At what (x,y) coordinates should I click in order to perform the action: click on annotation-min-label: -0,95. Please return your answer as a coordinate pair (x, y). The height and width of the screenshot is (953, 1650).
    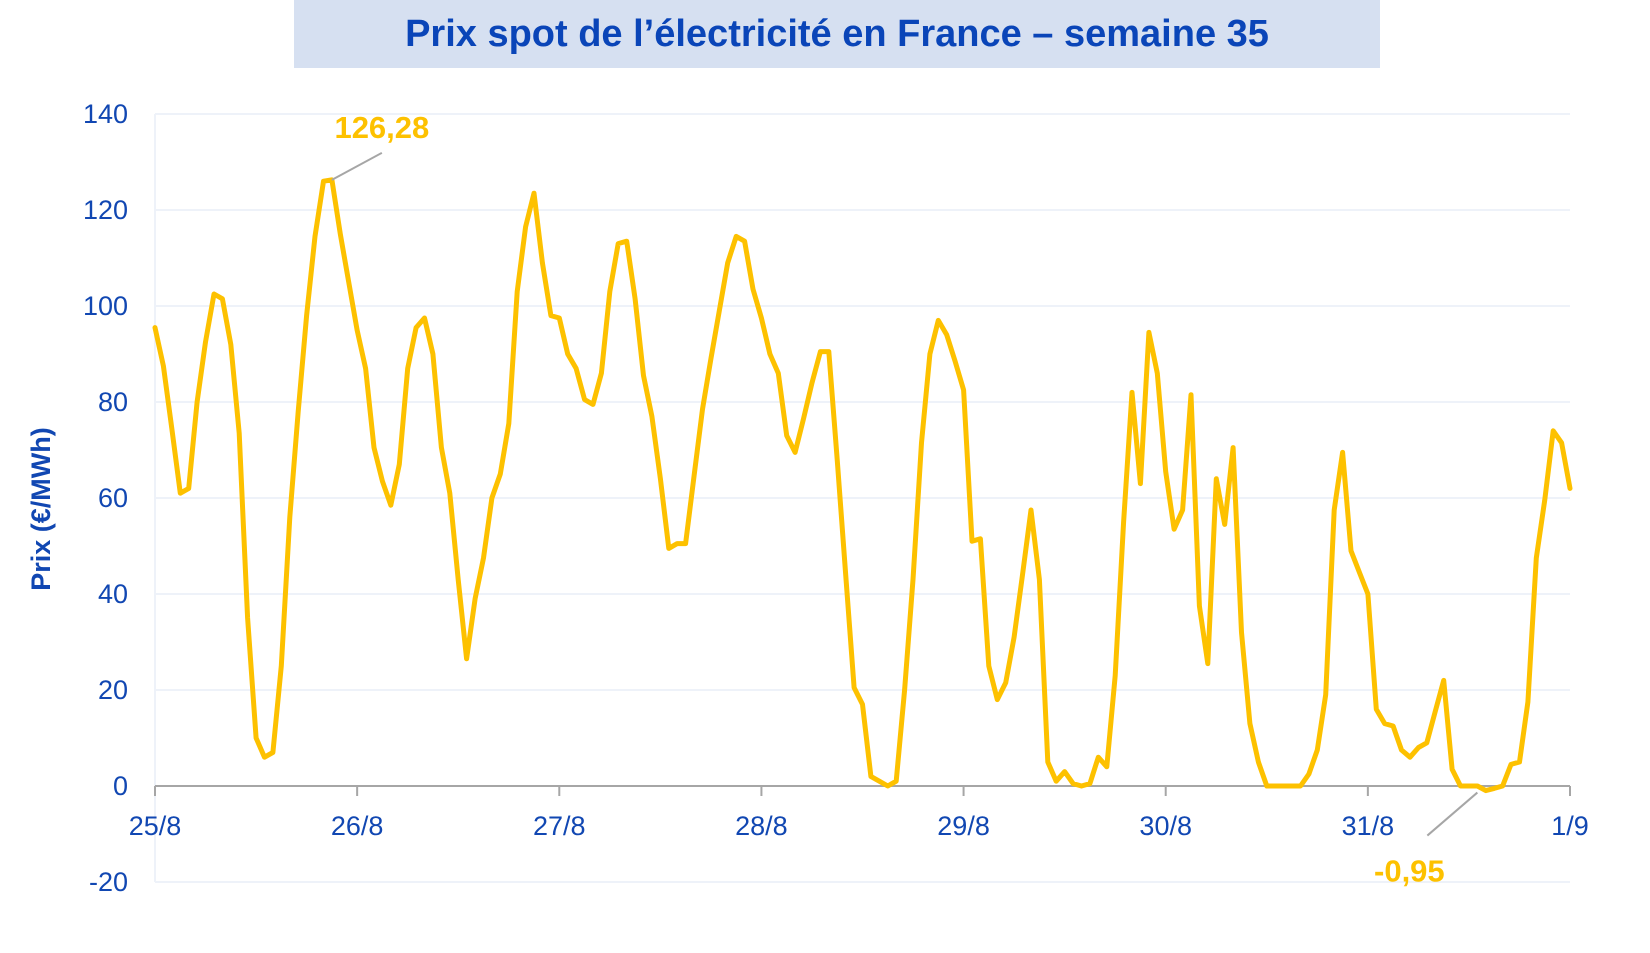
    Looking at the image, I should click on (1409, 871).